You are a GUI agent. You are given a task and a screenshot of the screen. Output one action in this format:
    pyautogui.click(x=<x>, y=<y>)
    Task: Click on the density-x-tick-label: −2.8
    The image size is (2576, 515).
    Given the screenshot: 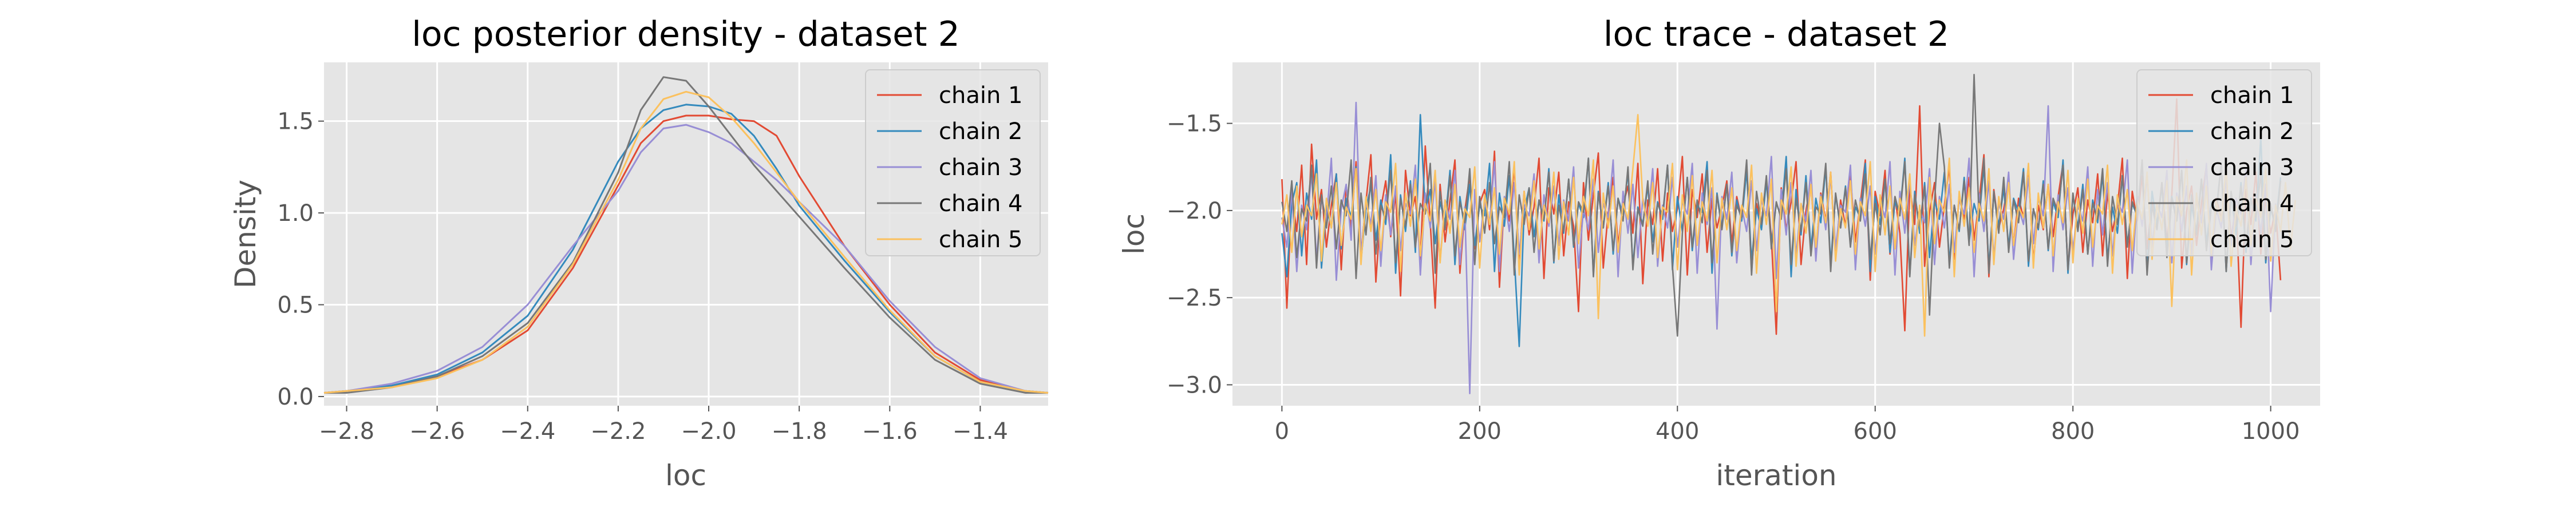 What is the action you would take?
    pyautogui.click(x=346, y=431)
    